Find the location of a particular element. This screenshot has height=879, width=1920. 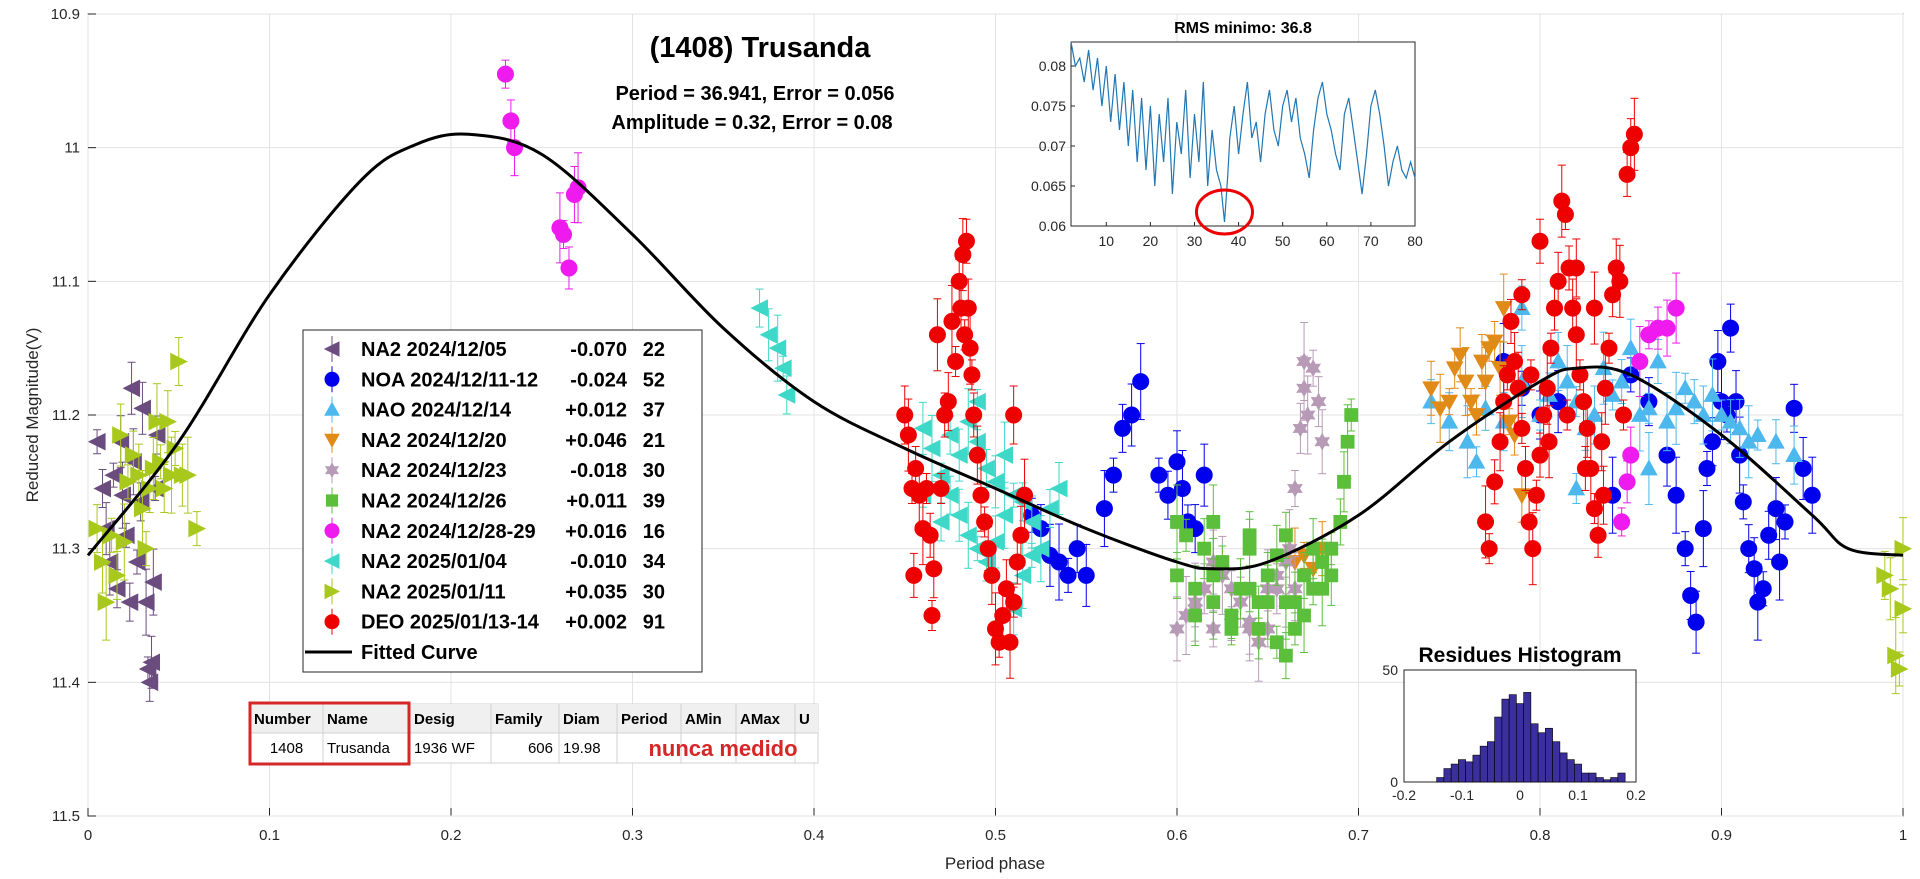

table-cell: 1408 is located at coordinates (286, 748).